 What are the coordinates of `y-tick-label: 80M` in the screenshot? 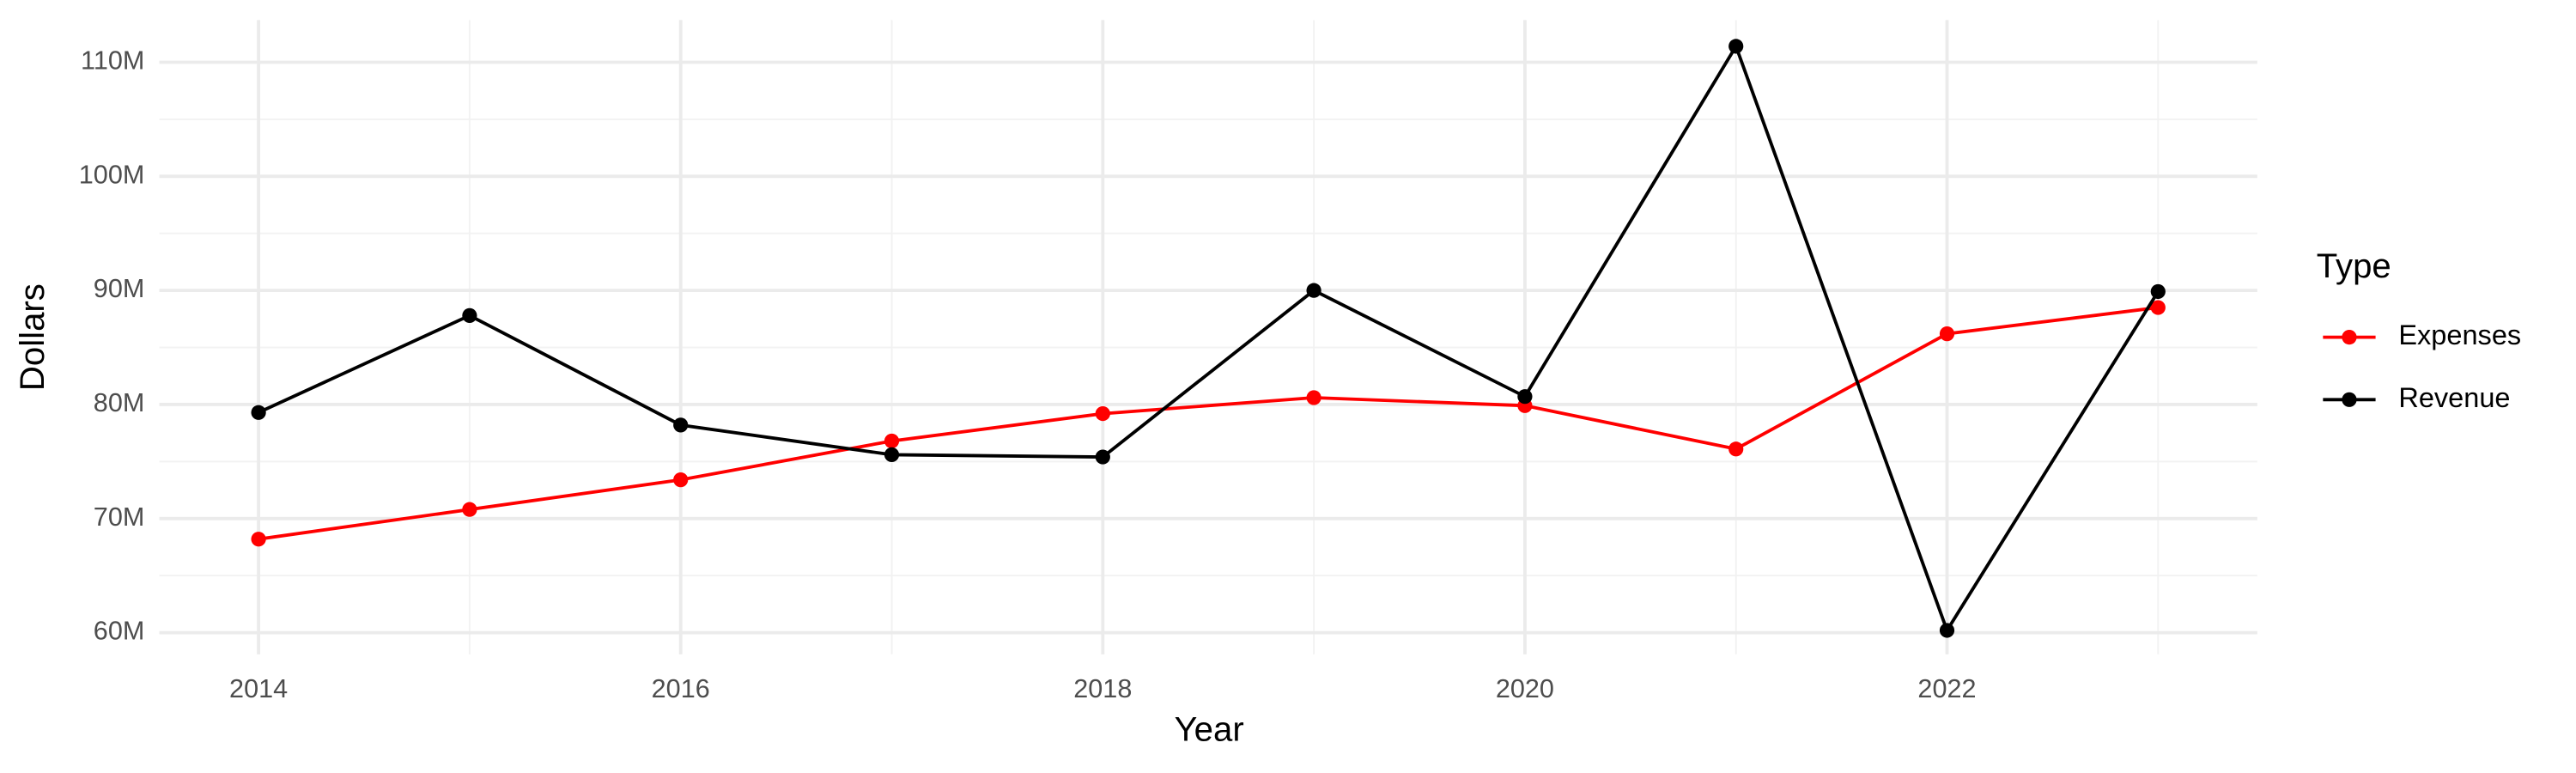 It's located at (119, 402).